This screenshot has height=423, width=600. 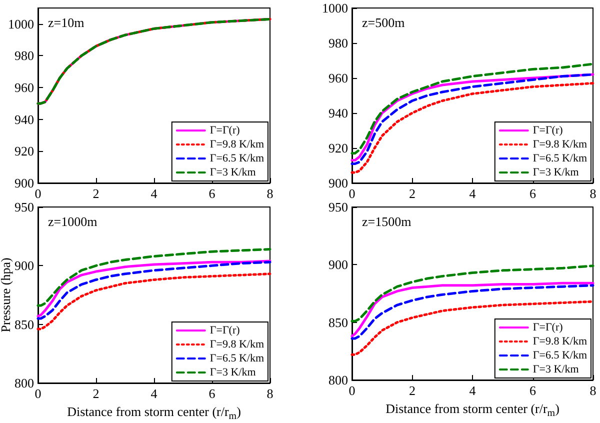 I want to click on annotation: z=1500m, so click(x=387, y=221).